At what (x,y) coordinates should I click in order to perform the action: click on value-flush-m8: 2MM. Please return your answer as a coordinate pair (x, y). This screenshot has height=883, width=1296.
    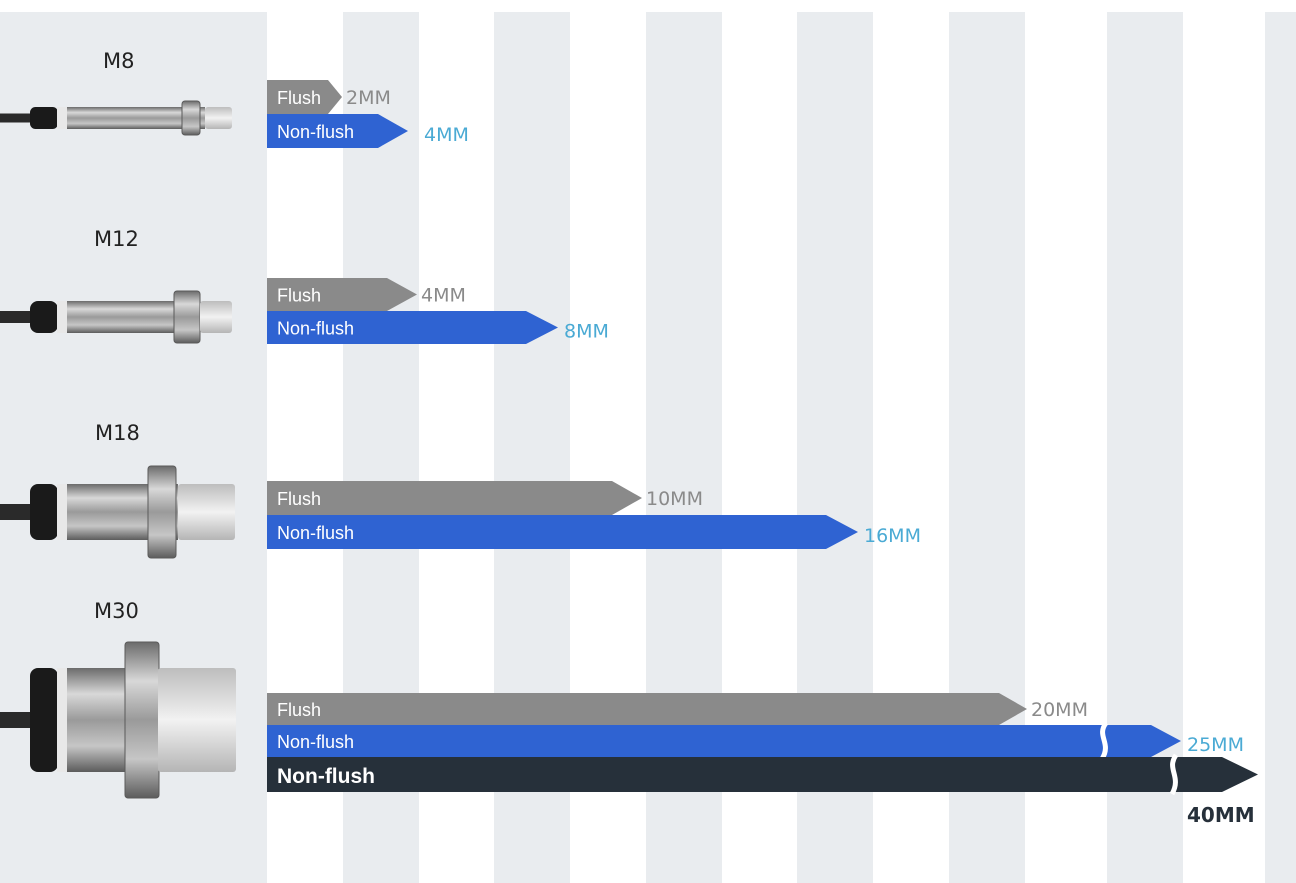
    Looking at the image, I should click on (368, 98).